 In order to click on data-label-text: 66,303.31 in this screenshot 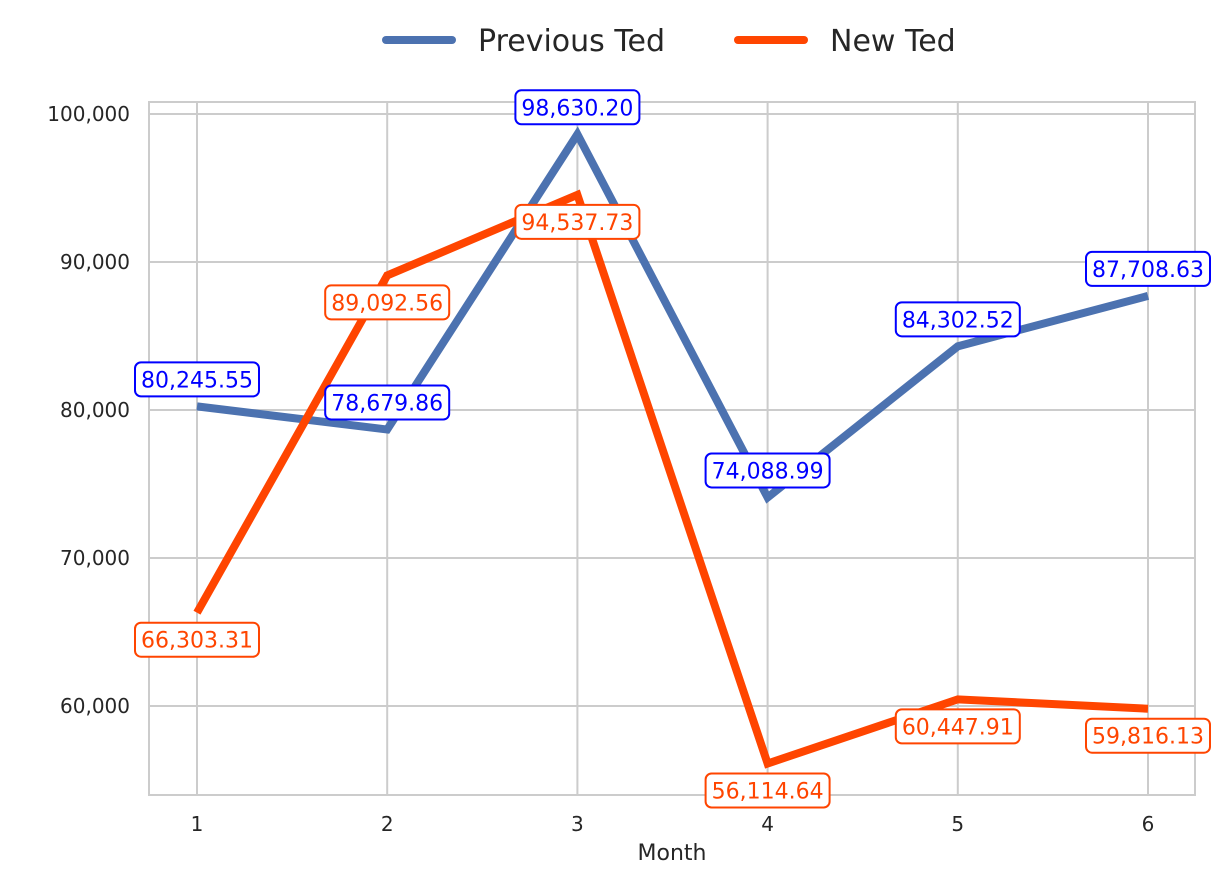, I will do `click(197, 641)`.